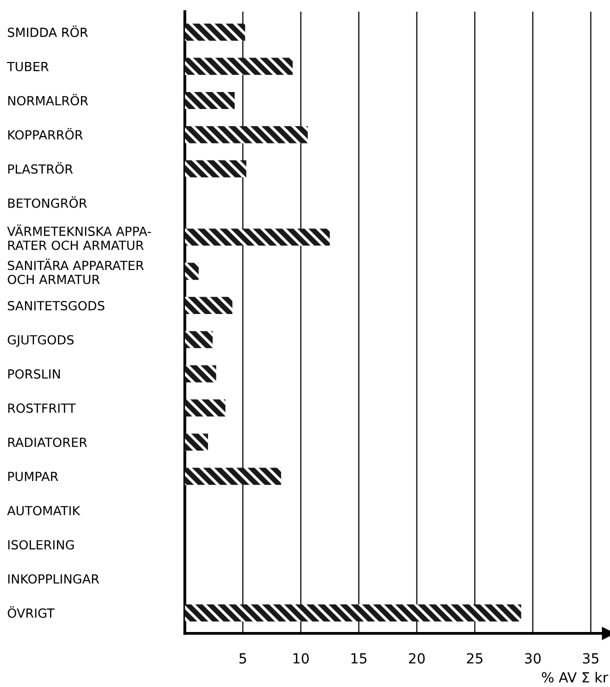  I want to click on x-tick-label: 20, so click(416, 658).